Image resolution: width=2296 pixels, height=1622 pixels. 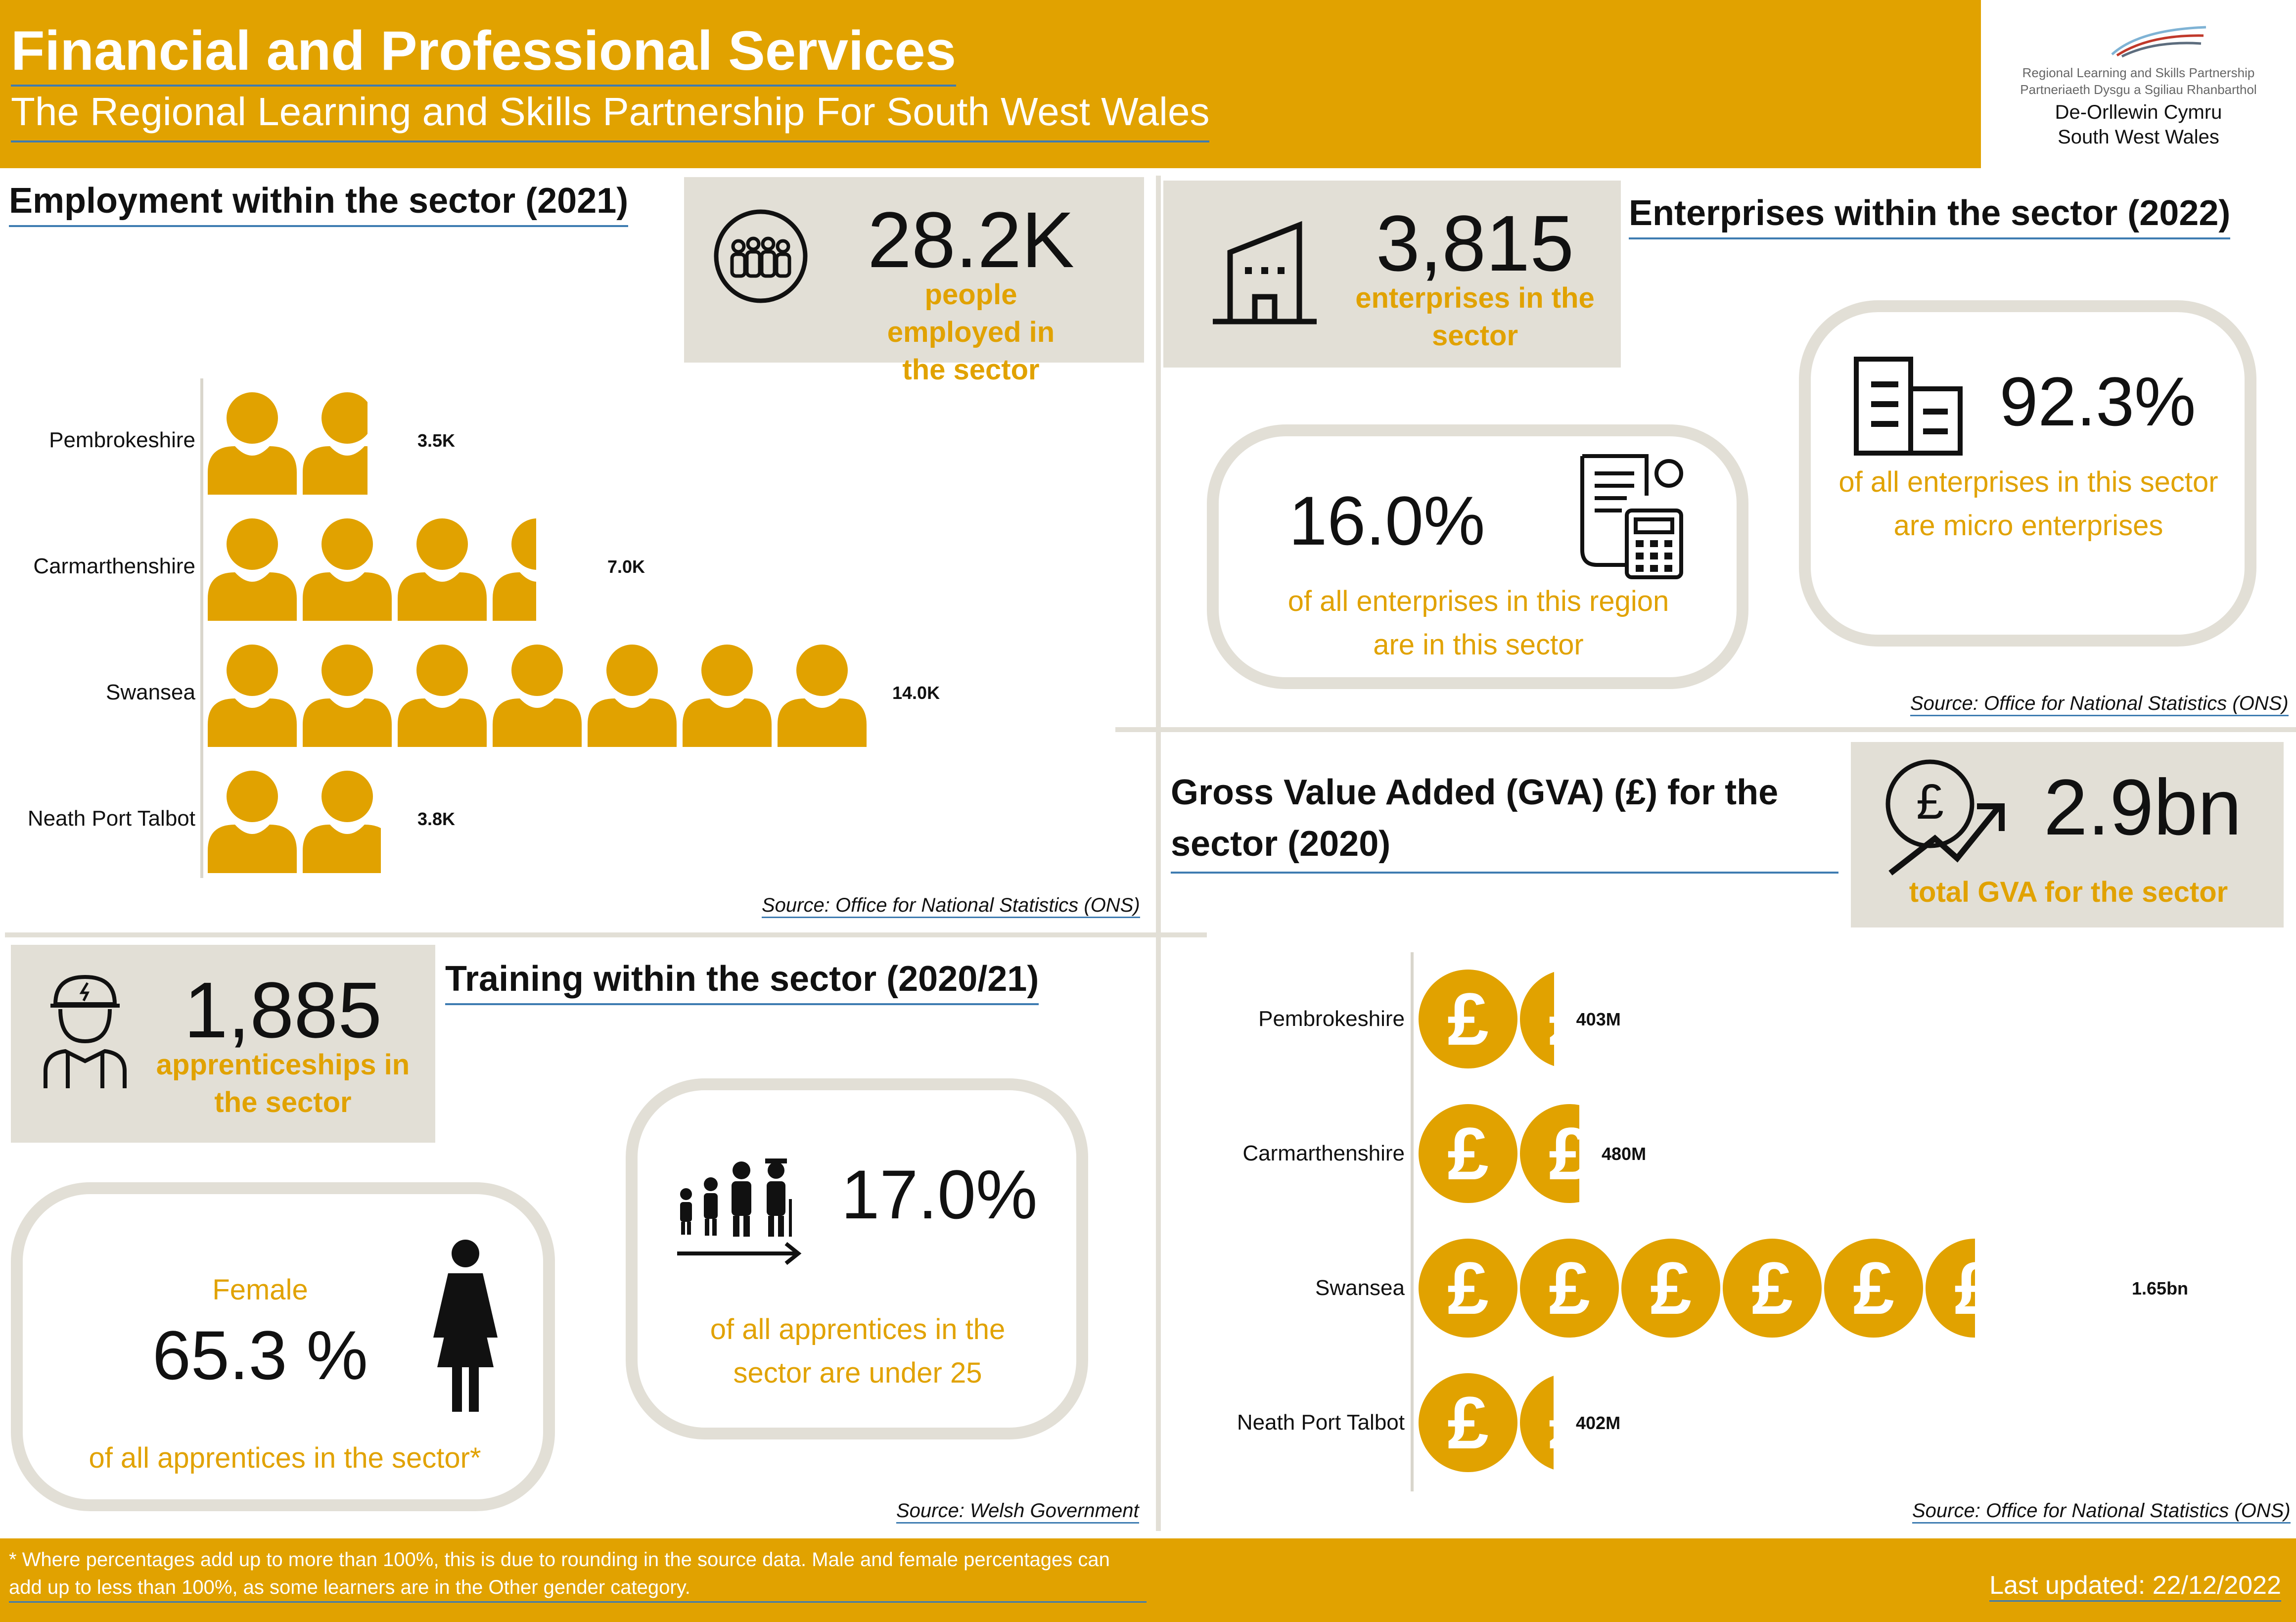 What do you see at coordinates (114, 566) in the screenshot?
I see `employment-row-name: Carmarthenshire` at bounding box center [114, 566].